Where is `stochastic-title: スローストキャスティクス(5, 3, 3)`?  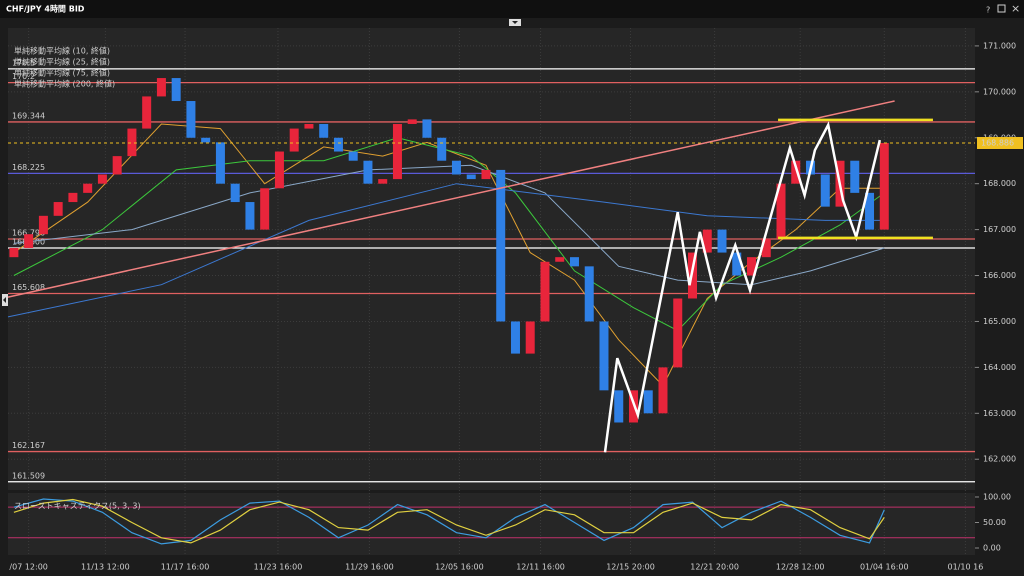
stochastic-title: スローストキャスティクス(5, 3, 3) is located at coordinates (77, 506).